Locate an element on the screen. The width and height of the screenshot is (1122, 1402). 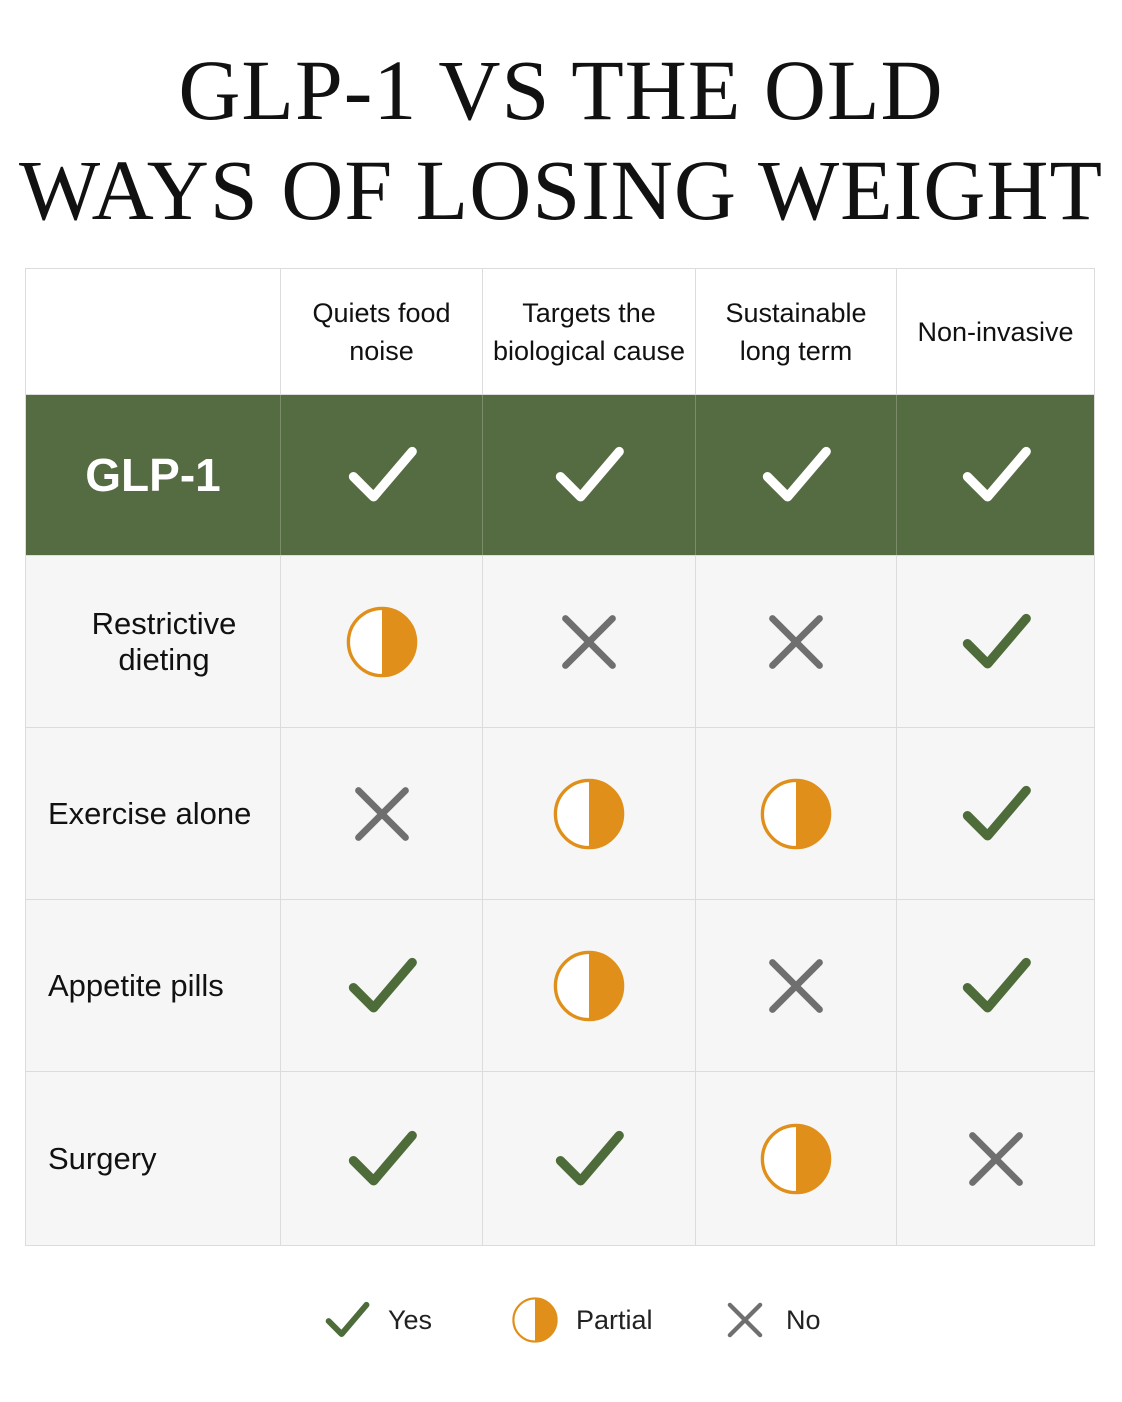
page-title: GLP-1 VS THE OLD WAYS OF LOSING WEIGHT is located at coordinates (561, 140).